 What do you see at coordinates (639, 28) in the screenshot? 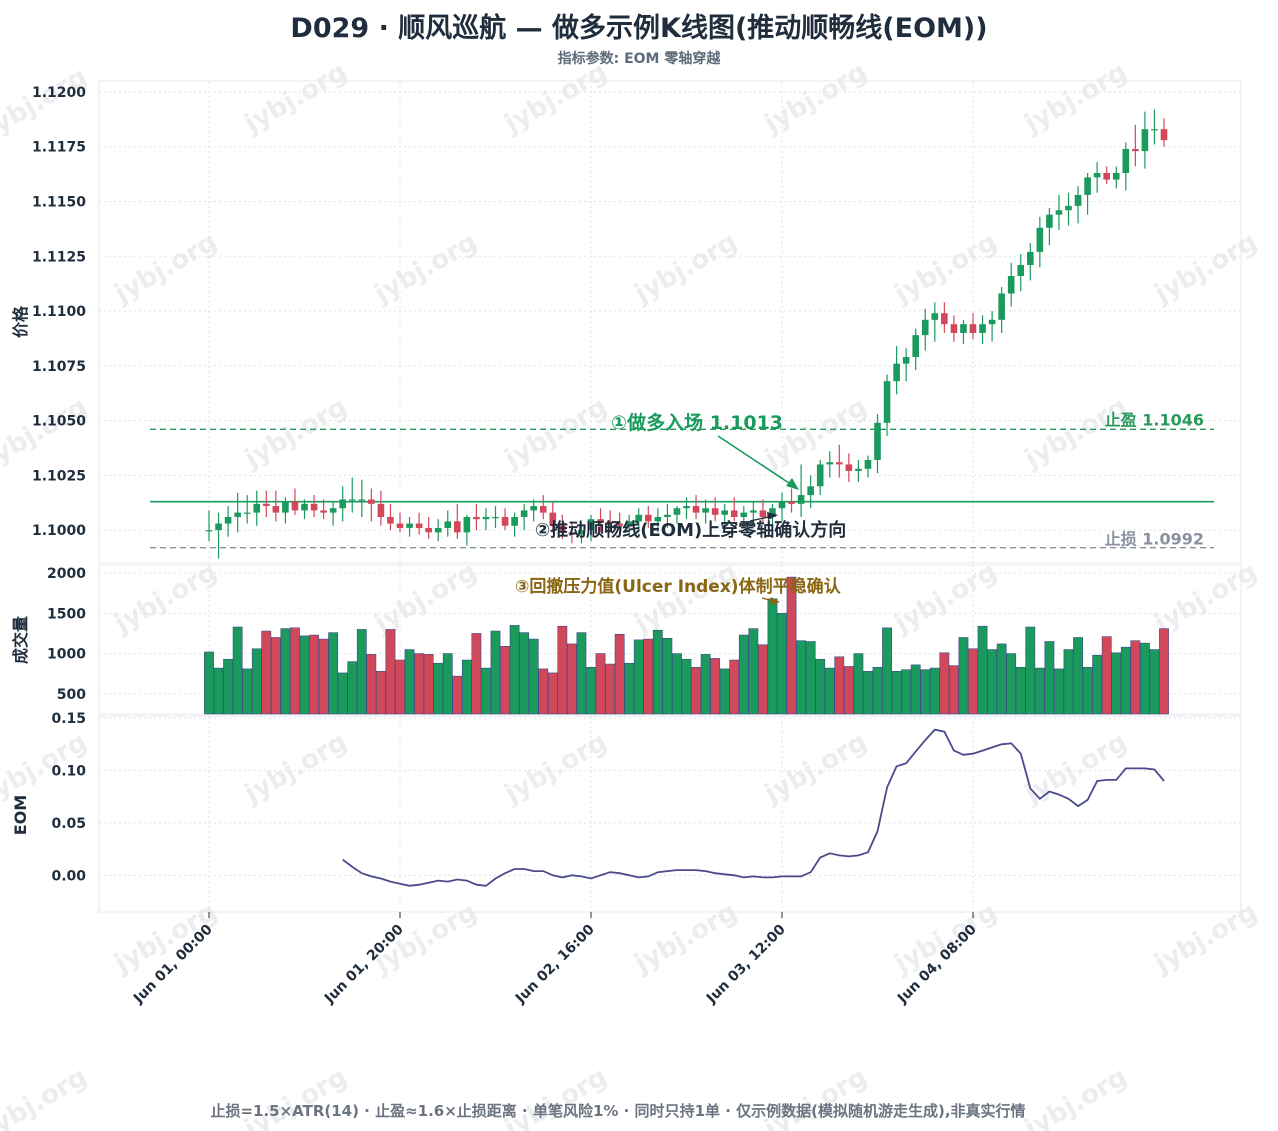
I see `chart-title: D029 · 顺风巡航 — 做多示例K线图(推动顺畅线(EOM))` at bounding box center [639, 28].